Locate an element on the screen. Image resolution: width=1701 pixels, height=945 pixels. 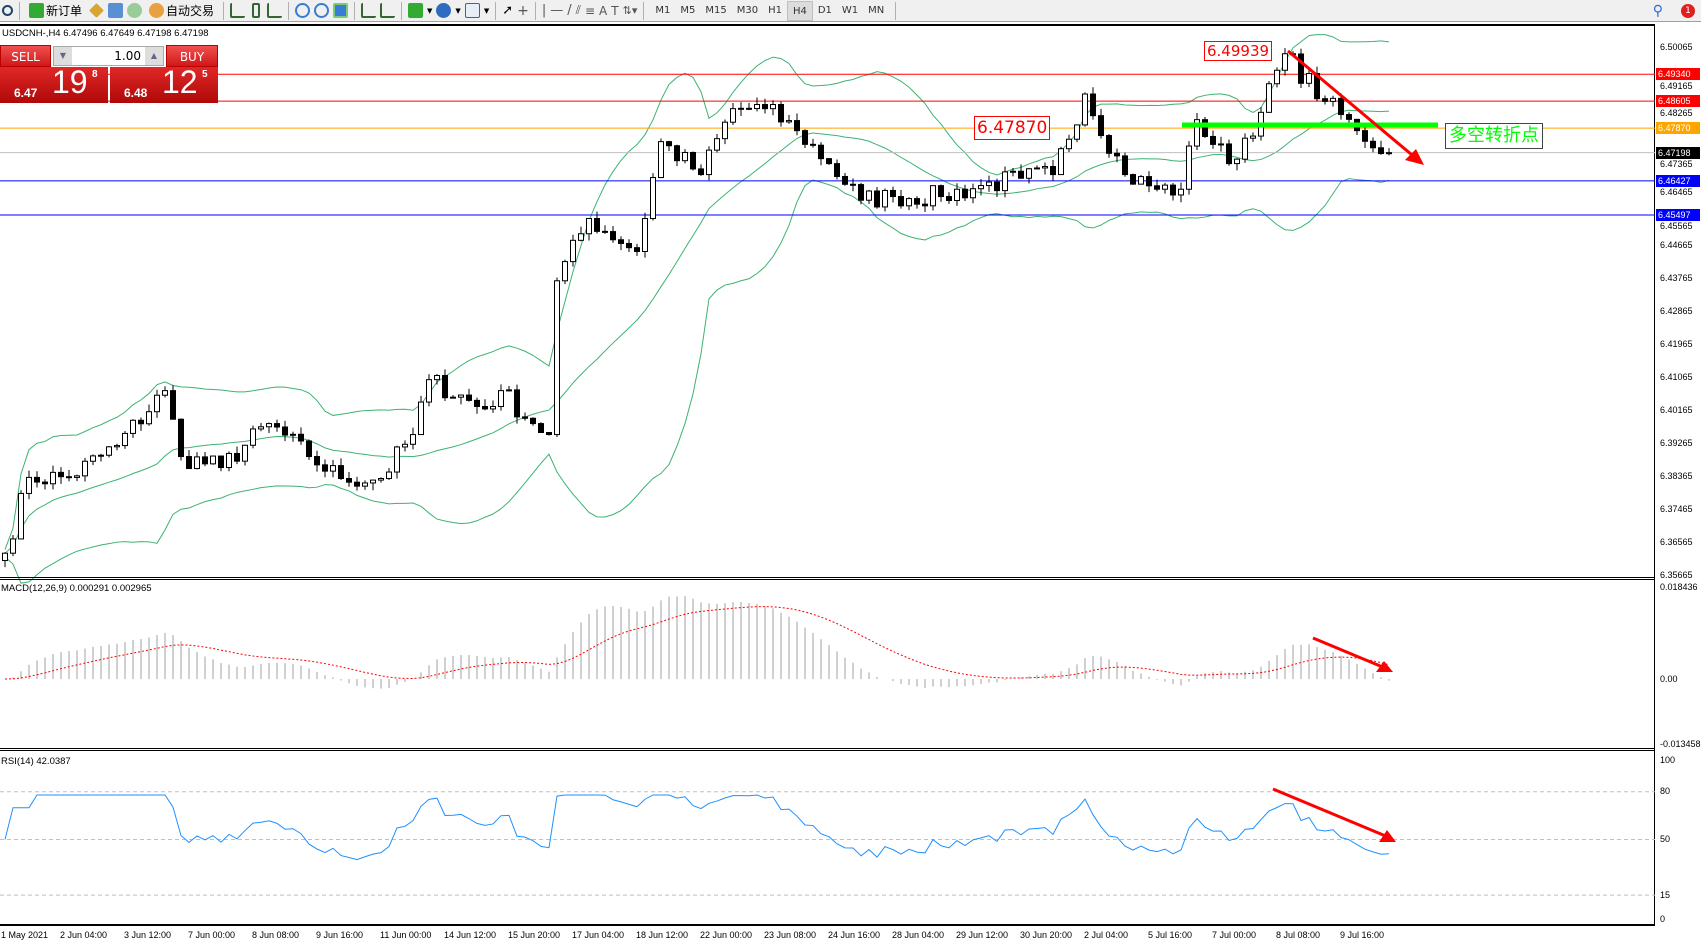
lot-decrease-icon: ▼ is located at coordinates (63, 56).